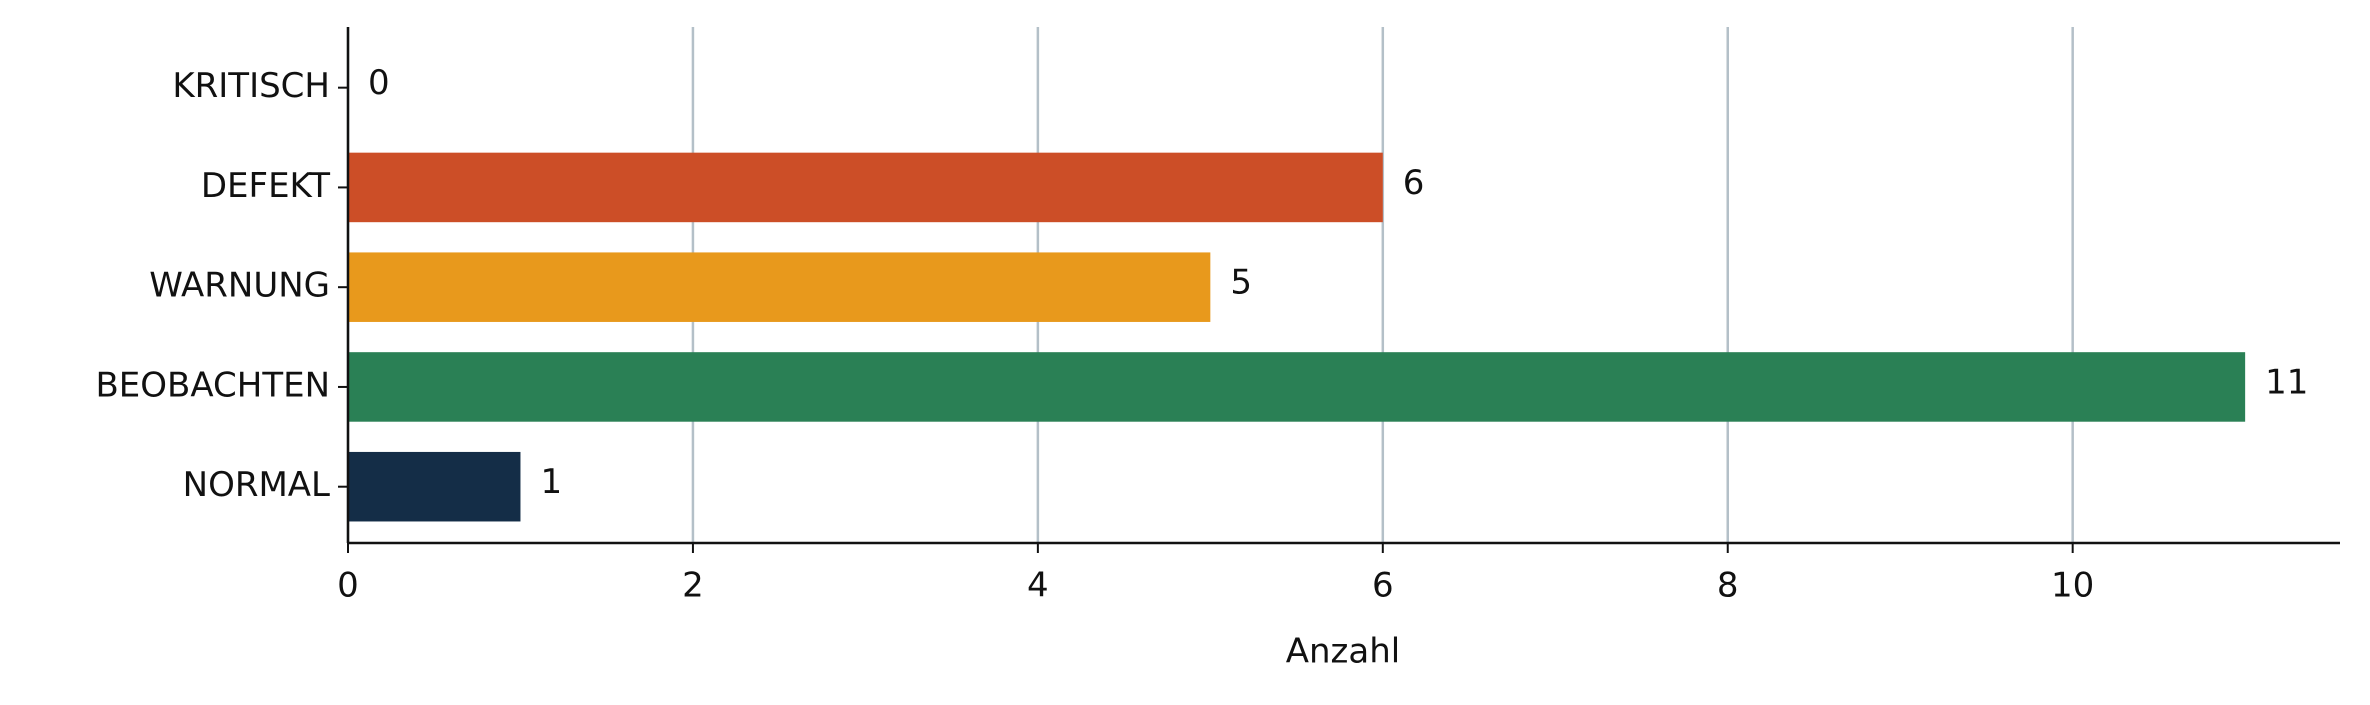 This screenshot has width=2370, height=705. Describe the element at coordinates (1038, 586) in the screenshot. I see `x-tick-label: 4` at that location.